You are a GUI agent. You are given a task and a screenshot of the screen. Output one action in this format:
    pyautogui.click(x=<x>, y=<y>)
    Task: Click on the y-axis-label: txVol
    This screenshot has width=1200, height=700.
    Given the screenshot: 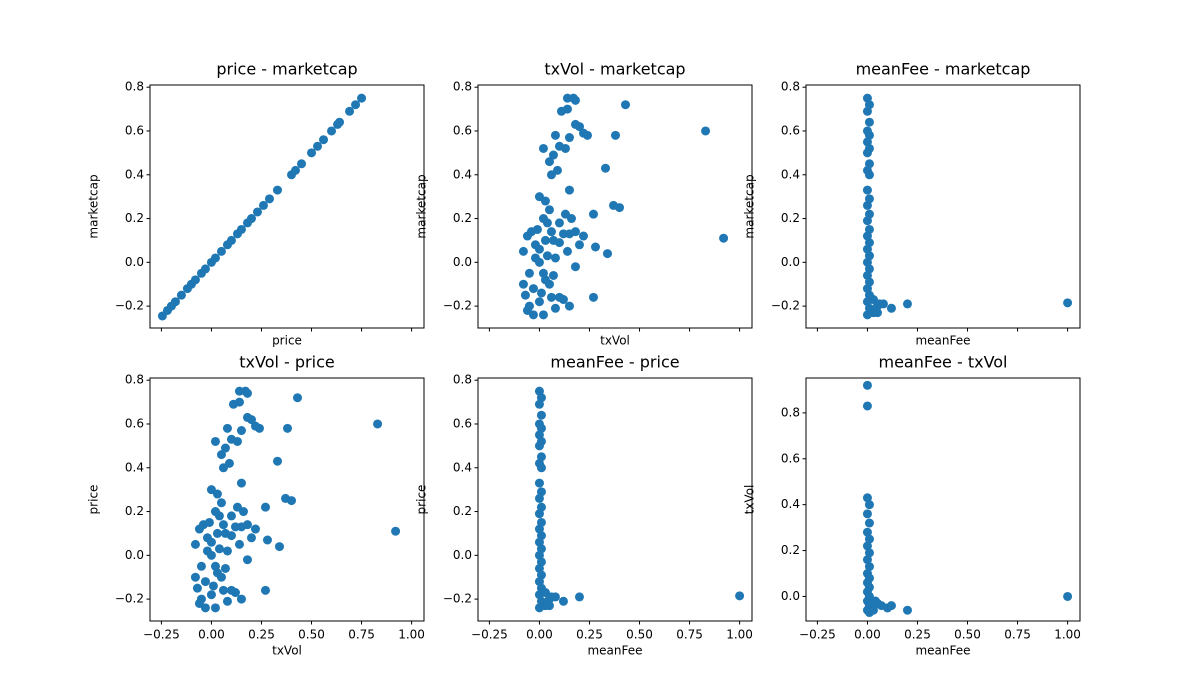 What is the action you would take?
    pyautogui.click(x=750, y=500)
    